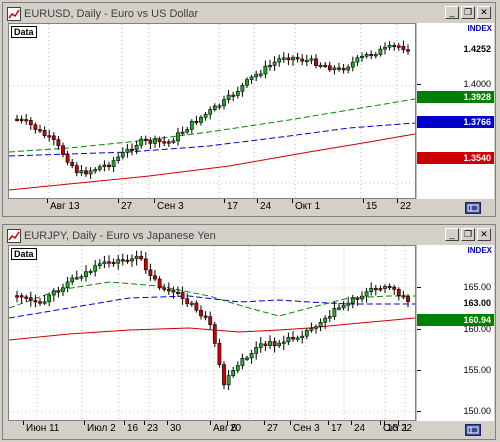 The height and width of the screenshot is (442, 500). I want to click on moving-average-red, so click(212, 162).